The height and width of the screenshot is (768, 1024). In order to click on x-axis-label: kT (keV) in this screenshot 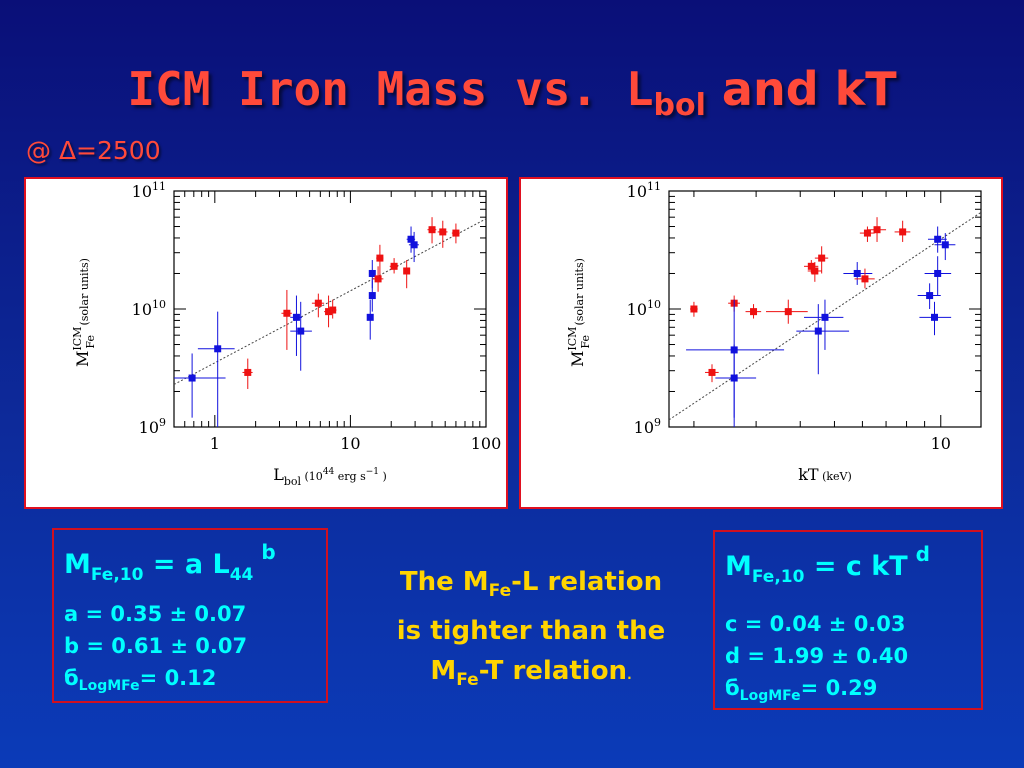, I will do `click(825, 474)`.